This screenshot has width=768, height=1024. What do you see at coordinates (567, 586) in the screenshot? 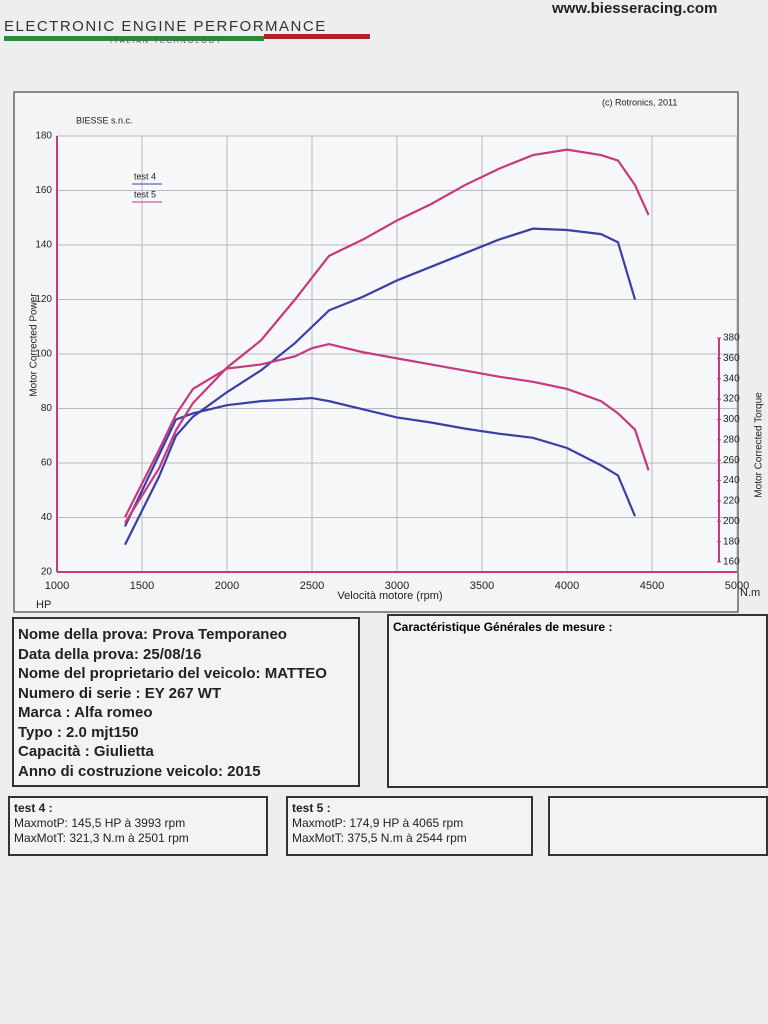
I see `x-tick-label: 4000` at bounding box center [567, 586].